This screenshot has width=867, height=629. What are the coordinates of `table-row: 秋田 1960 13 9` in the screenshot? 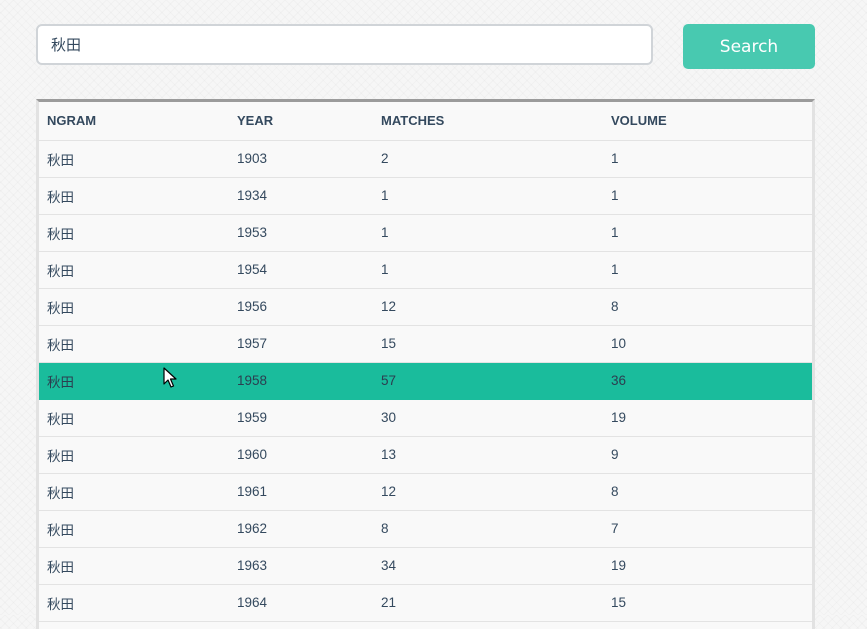 It's located at (425, 455).